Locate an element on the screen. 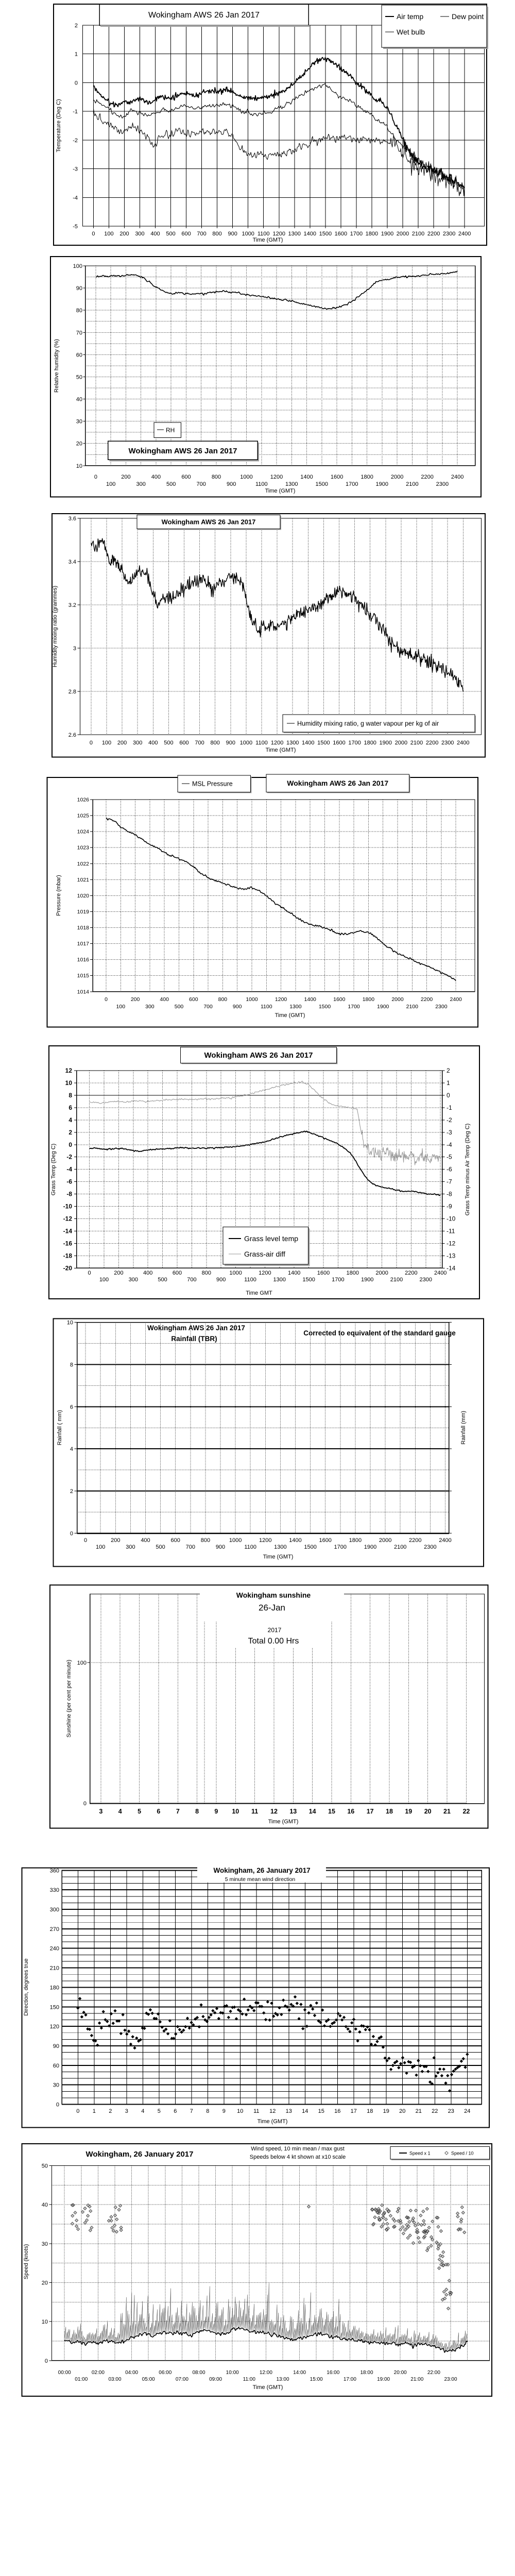  svg-text: 210 is located at coordinates (54, 1968).